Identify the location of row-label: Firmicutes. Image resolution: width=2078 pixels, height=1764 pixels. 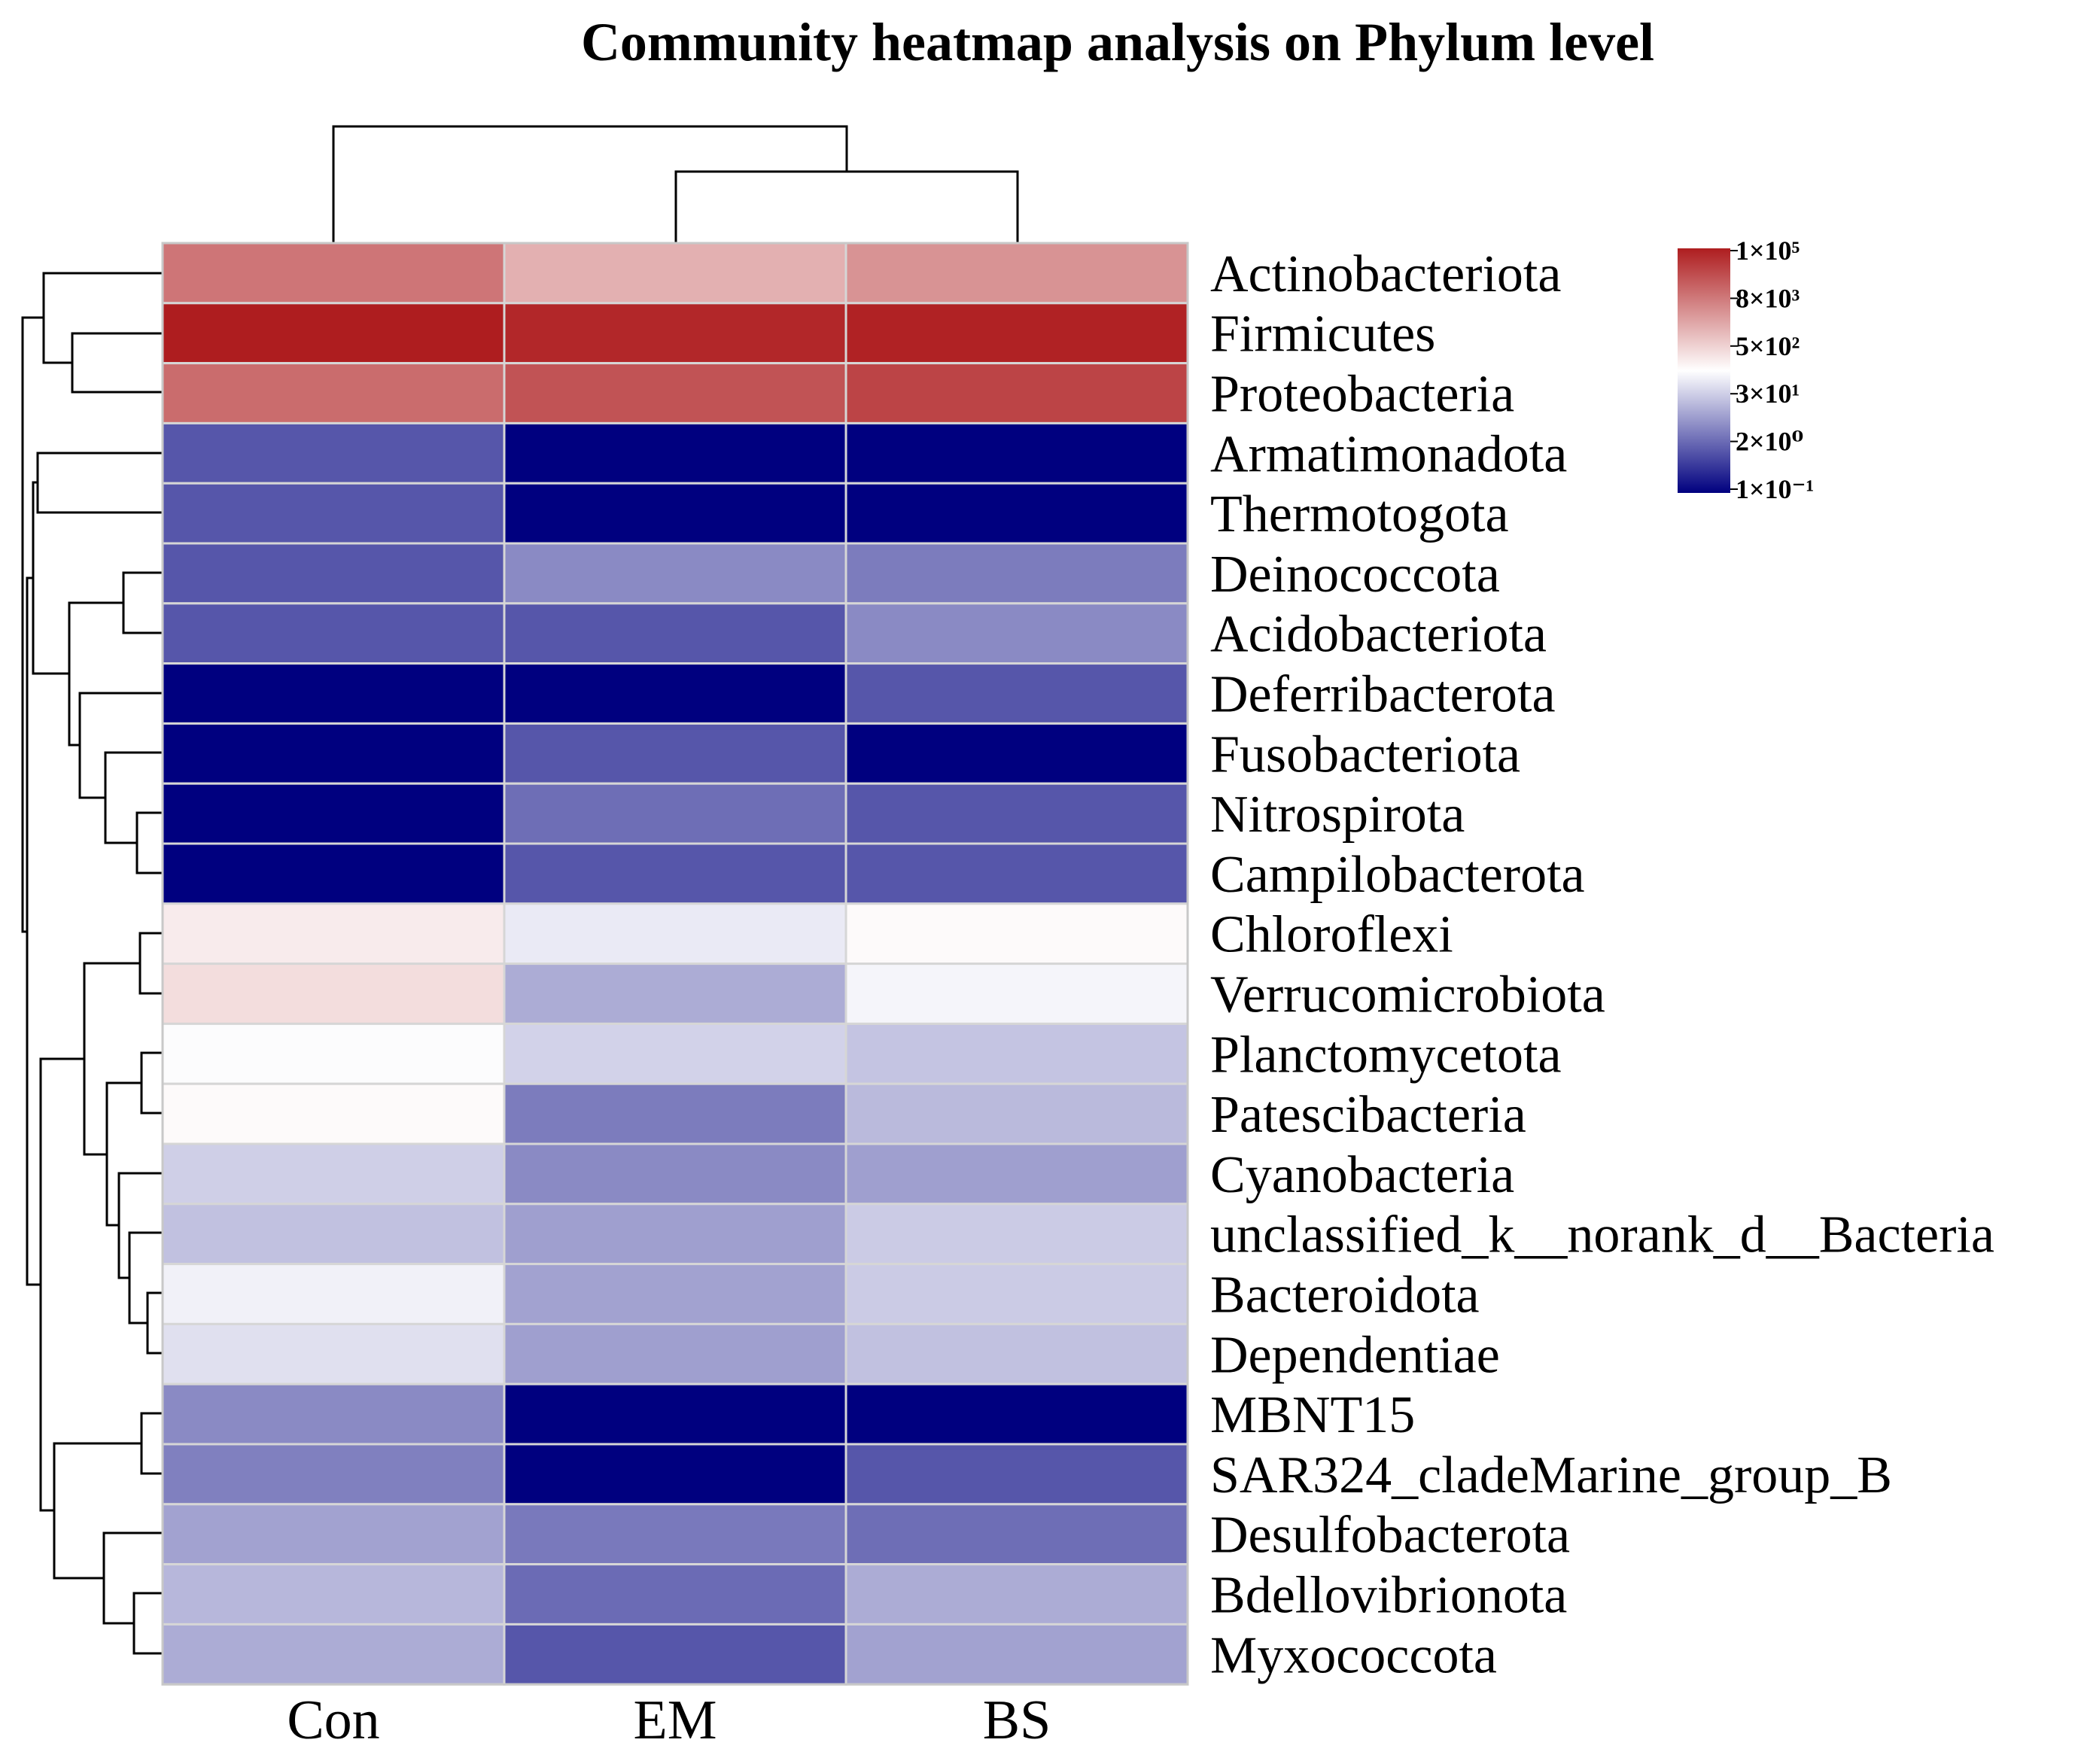
(1322, 334).